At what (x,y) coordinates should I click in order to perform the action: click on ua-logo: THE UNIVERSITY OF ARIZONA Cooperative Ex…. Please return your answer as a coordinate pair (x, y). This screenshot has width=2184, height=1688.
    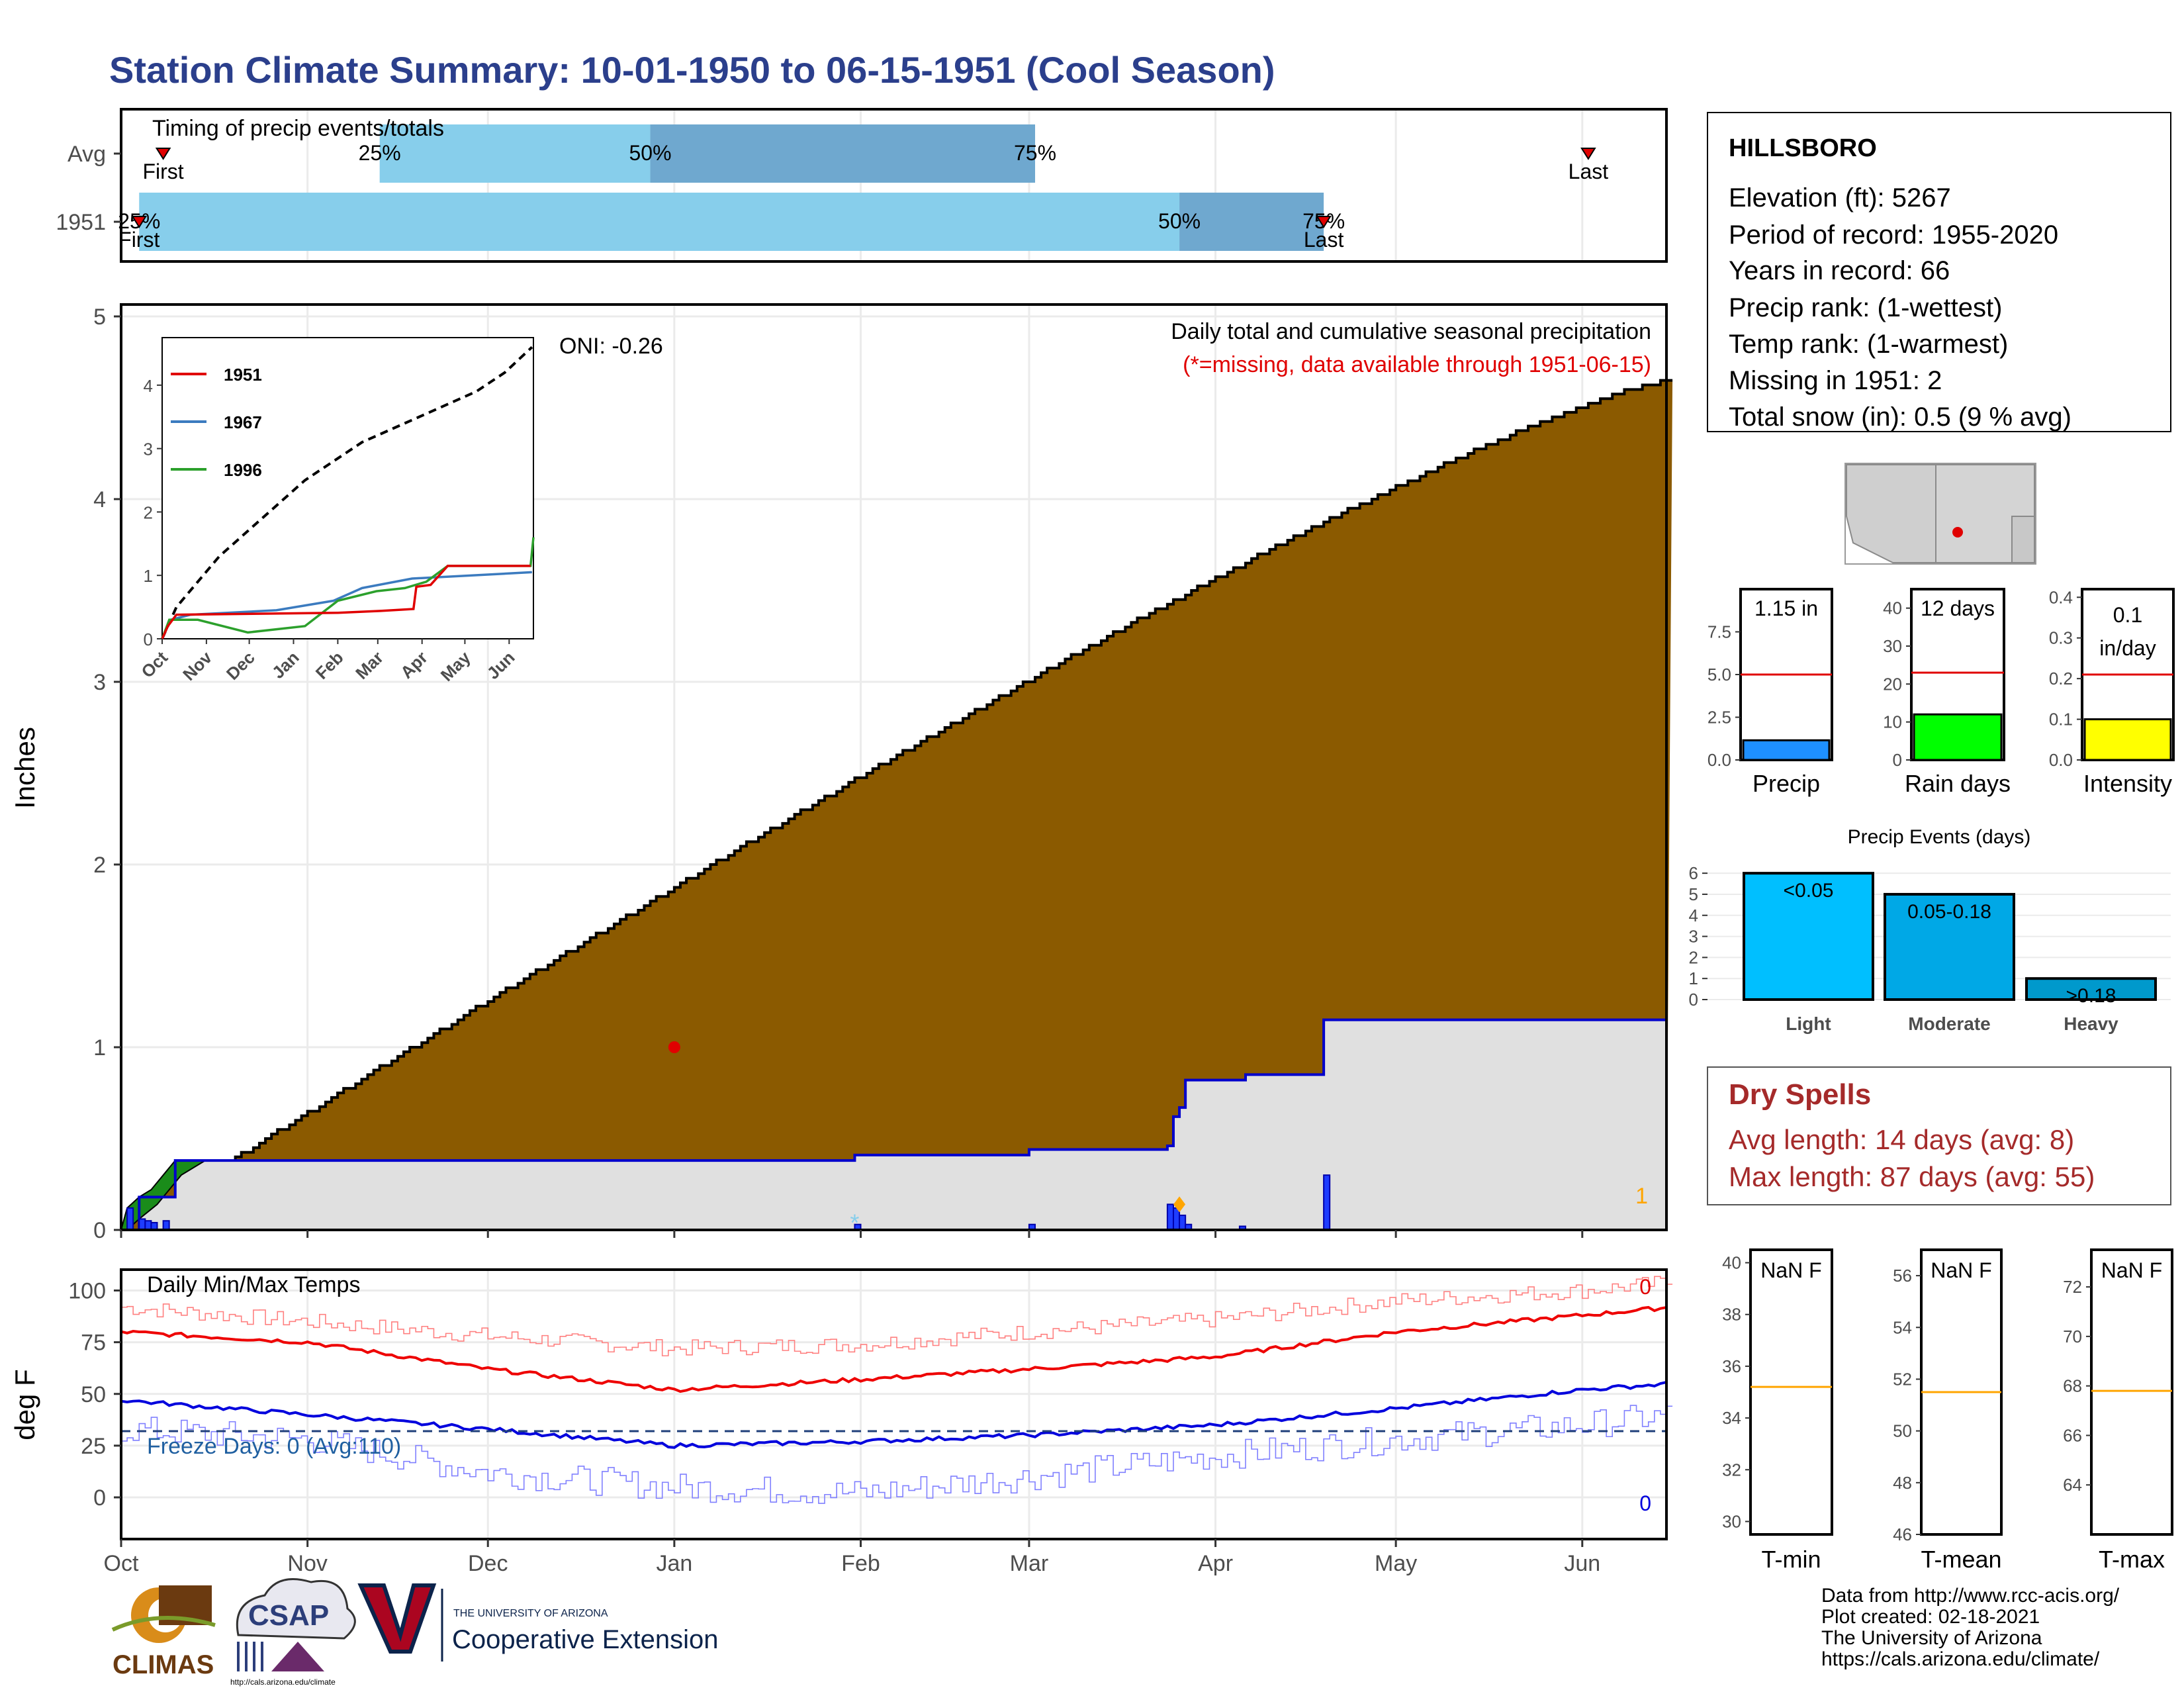
    Looking at the image, I should click on (537, 1622).